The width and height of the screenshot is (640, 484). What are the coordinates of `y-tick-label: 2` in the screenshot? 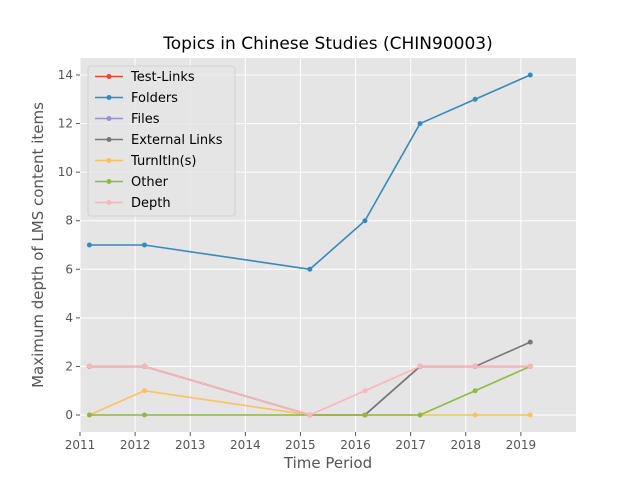 It's located at (69, 366).